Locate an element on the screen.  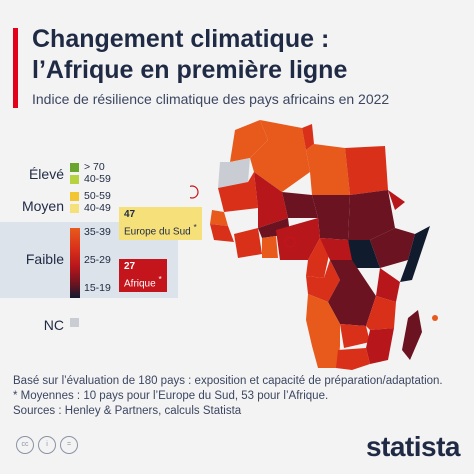
island-marker-sao-tome is located at coordinates (290, 242).